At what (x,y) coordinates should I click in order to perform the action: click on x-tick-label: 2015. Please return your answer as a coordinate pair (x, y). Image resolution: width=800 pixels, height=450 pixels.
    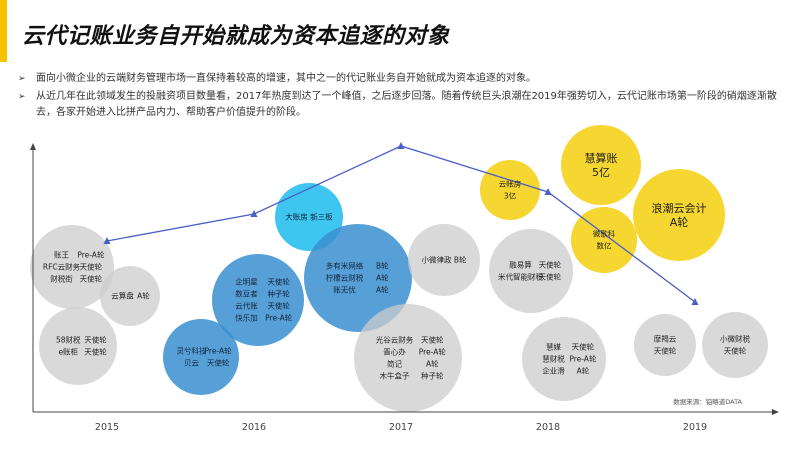
    Looking at the image, I should click on (107, 427).